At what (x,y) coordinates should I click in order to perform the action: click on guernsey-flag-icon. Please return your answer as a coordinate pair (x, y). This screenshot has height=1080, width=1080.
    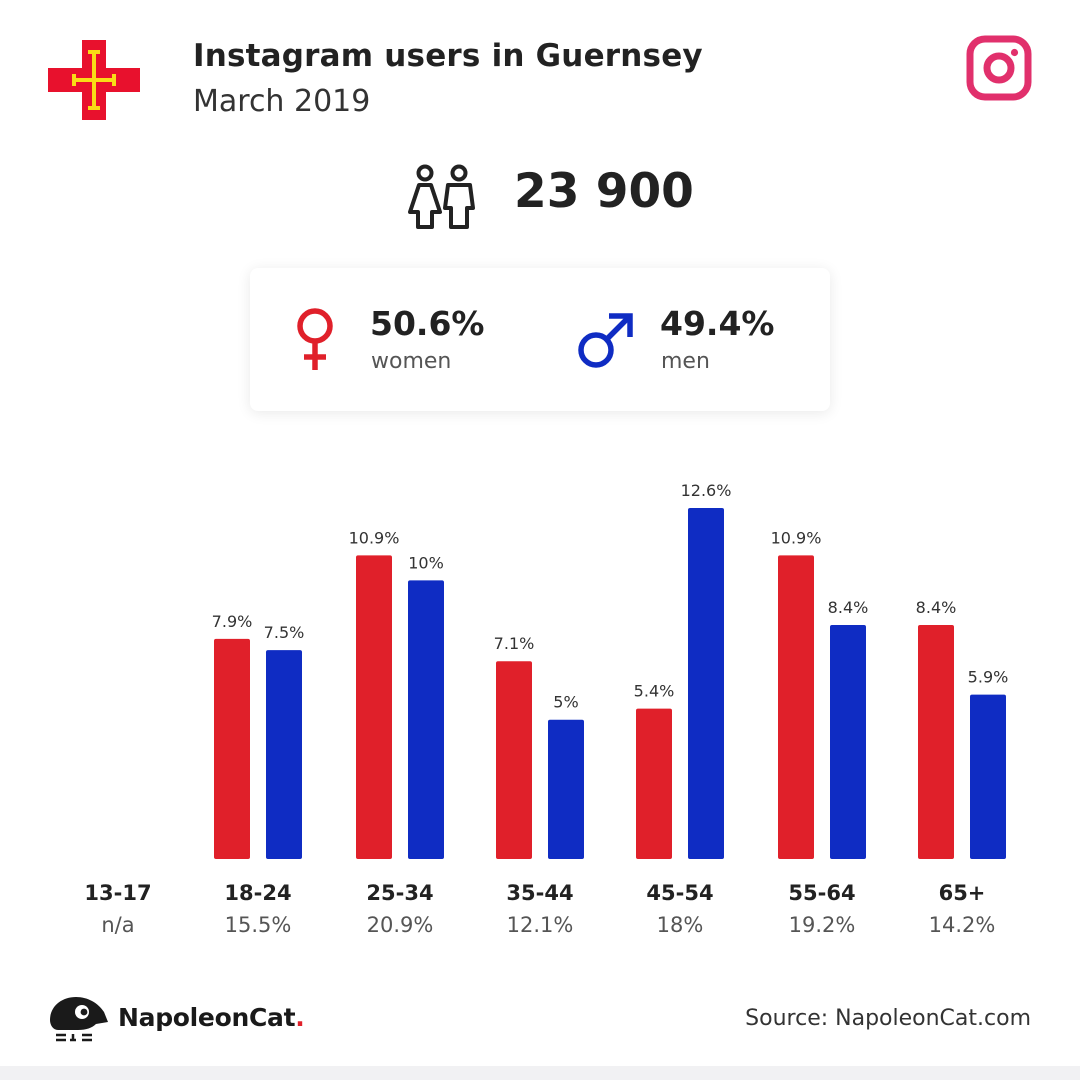
    Looking at the image, I should click on (94, 80).